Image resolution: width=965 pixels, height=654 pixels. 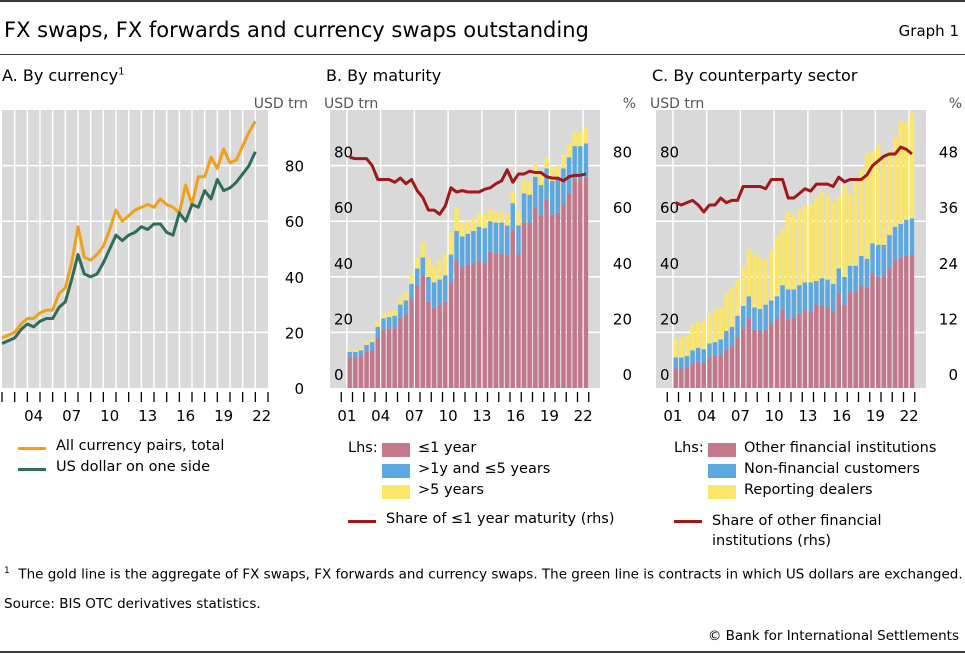 What do you see at coordinates (339, 375) in the screenshot?
I see `y-tick-label-left: 0` at bounding box center [339, 375].